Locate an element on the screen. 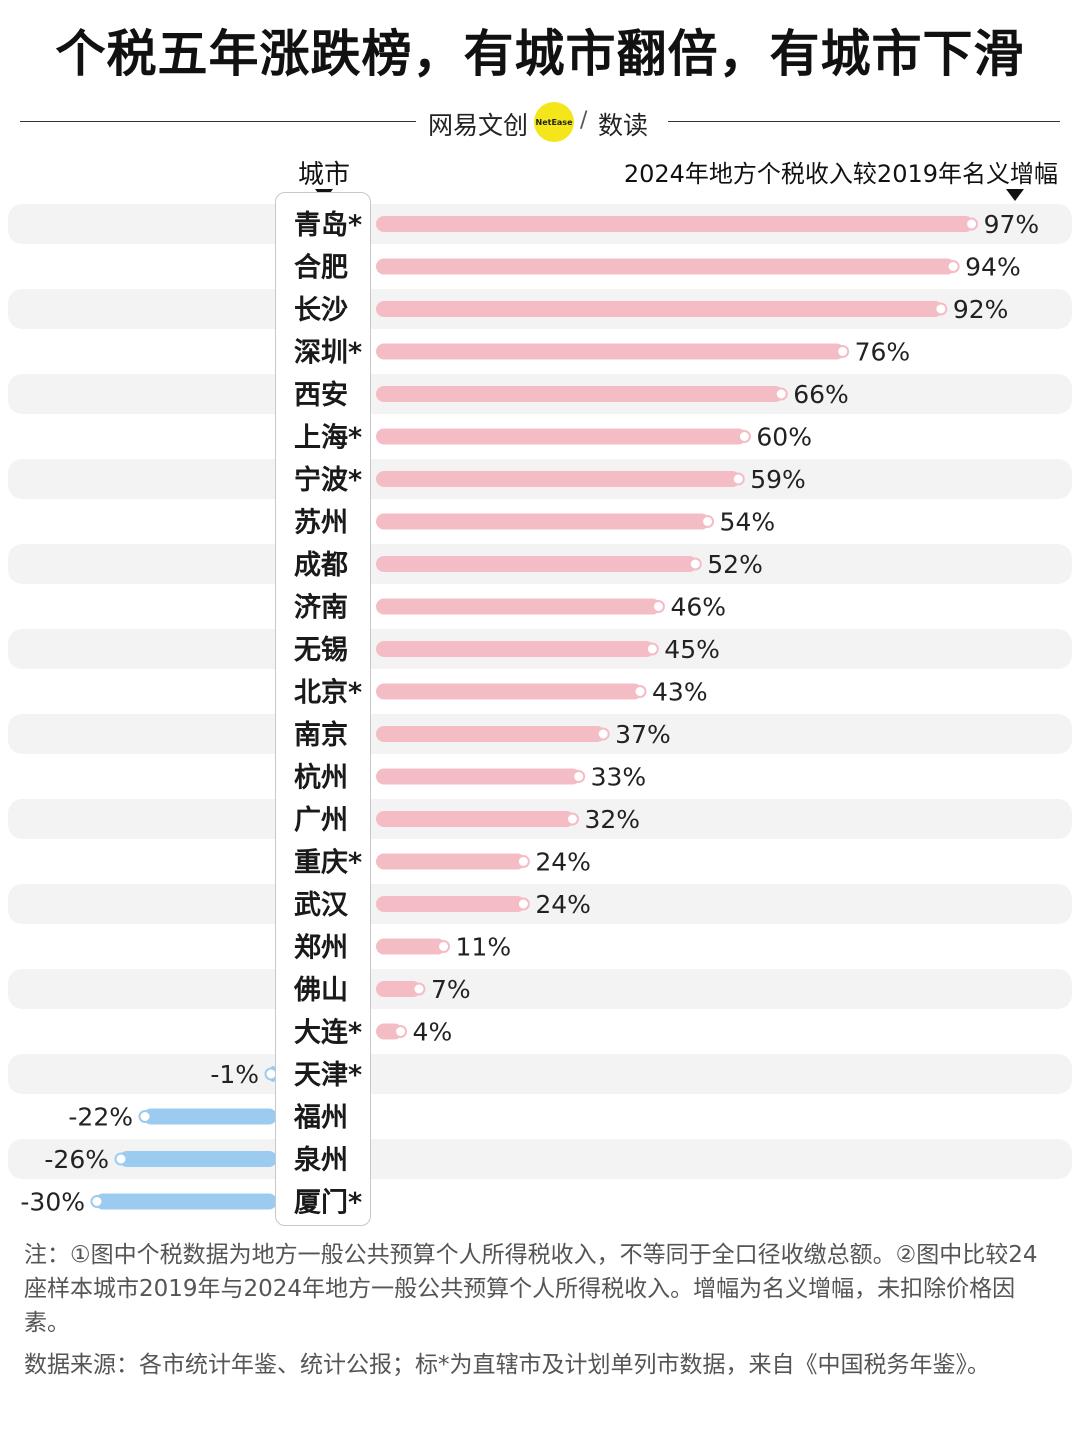 This screenshot has width=1080, height=1440. data-label: 60% is located at coordinates (784, 437).